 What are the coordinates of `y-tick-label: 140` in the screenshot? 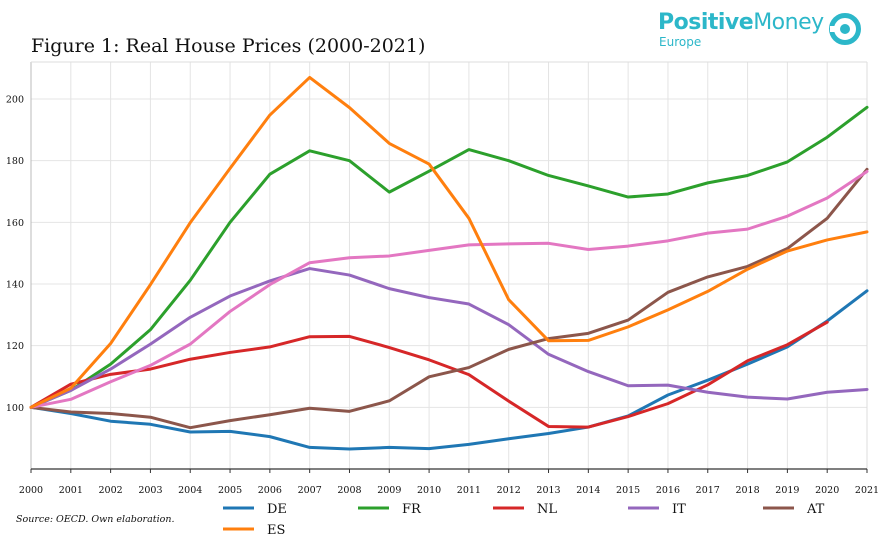 It's located at (15, 285).